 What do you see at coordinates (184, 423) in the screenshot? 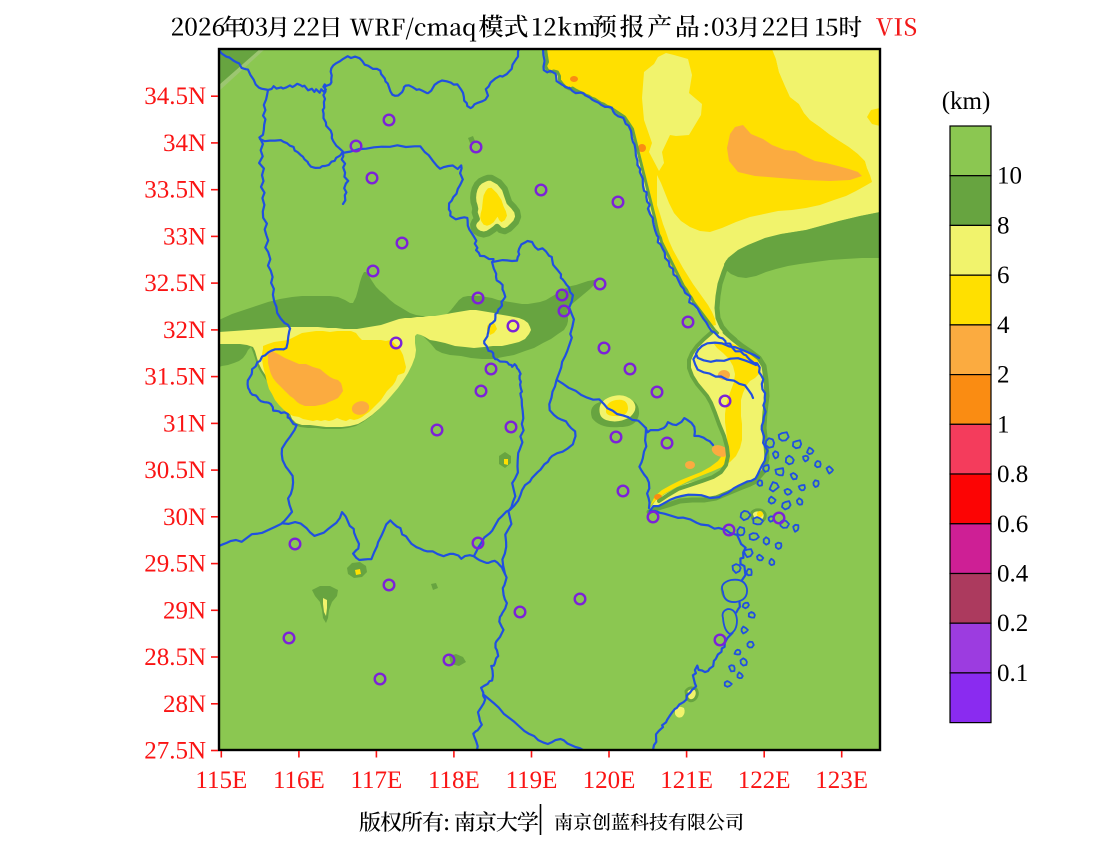
I see `svg-text: 31N` at bounding box center [184, 423].